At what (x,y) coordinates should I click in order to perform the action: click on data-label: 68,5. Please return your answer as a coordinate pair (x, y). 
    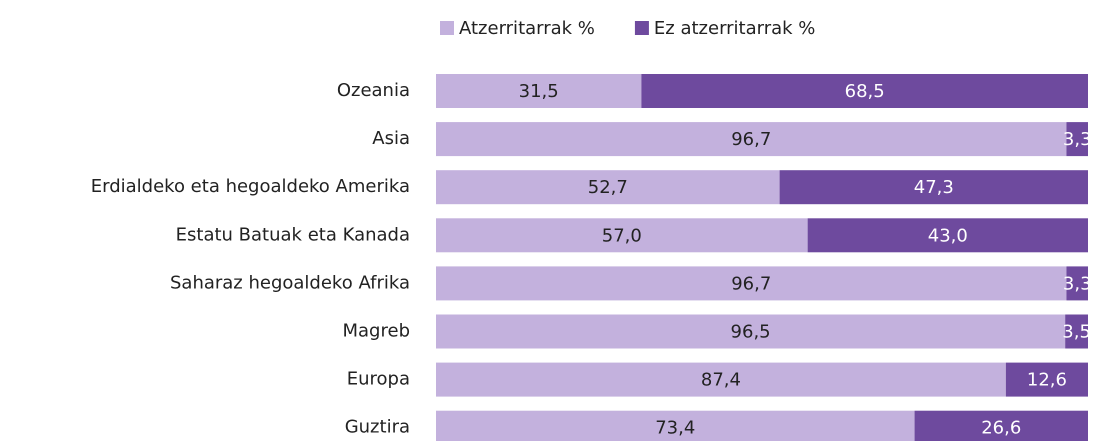
    Looking at the image, I should click on (865, 91).